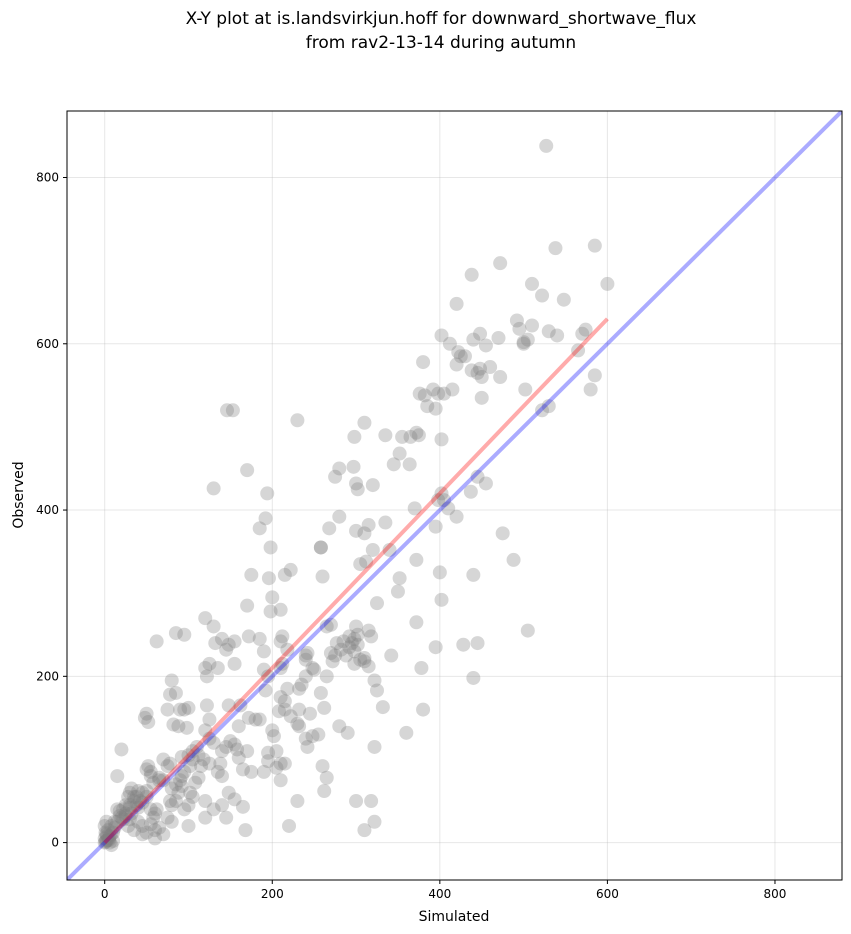 The width and height of the screenshot is (851, 934). I want to click on x-tick-label: 800, so click(775, 894).